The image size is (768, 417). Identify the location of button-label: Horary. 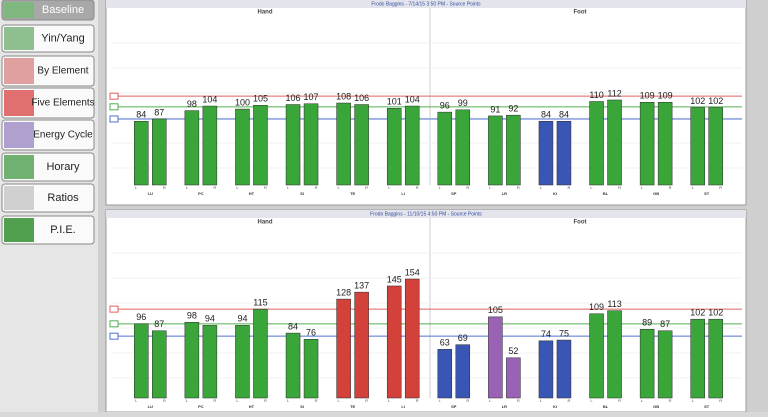
(63, 167).